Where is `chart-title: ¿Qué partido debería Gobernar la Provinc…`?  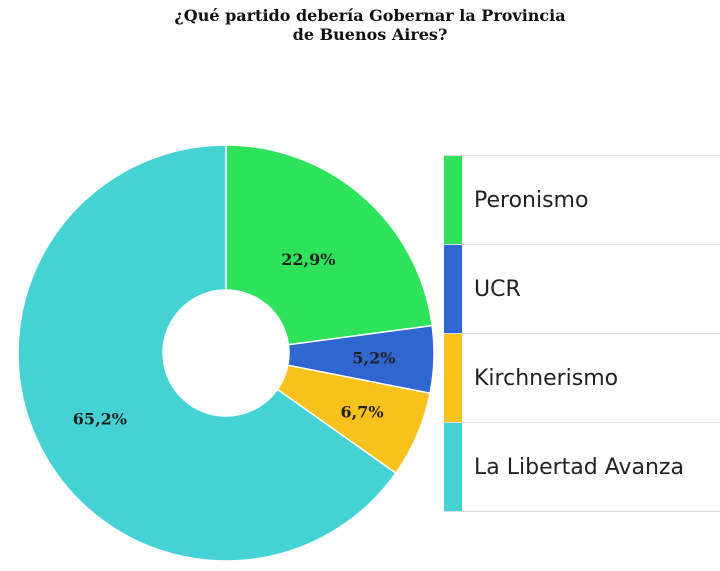 chart-title: ¿Qué partido debería Gobernar la Provinc… is located at coordinates (360, 25).